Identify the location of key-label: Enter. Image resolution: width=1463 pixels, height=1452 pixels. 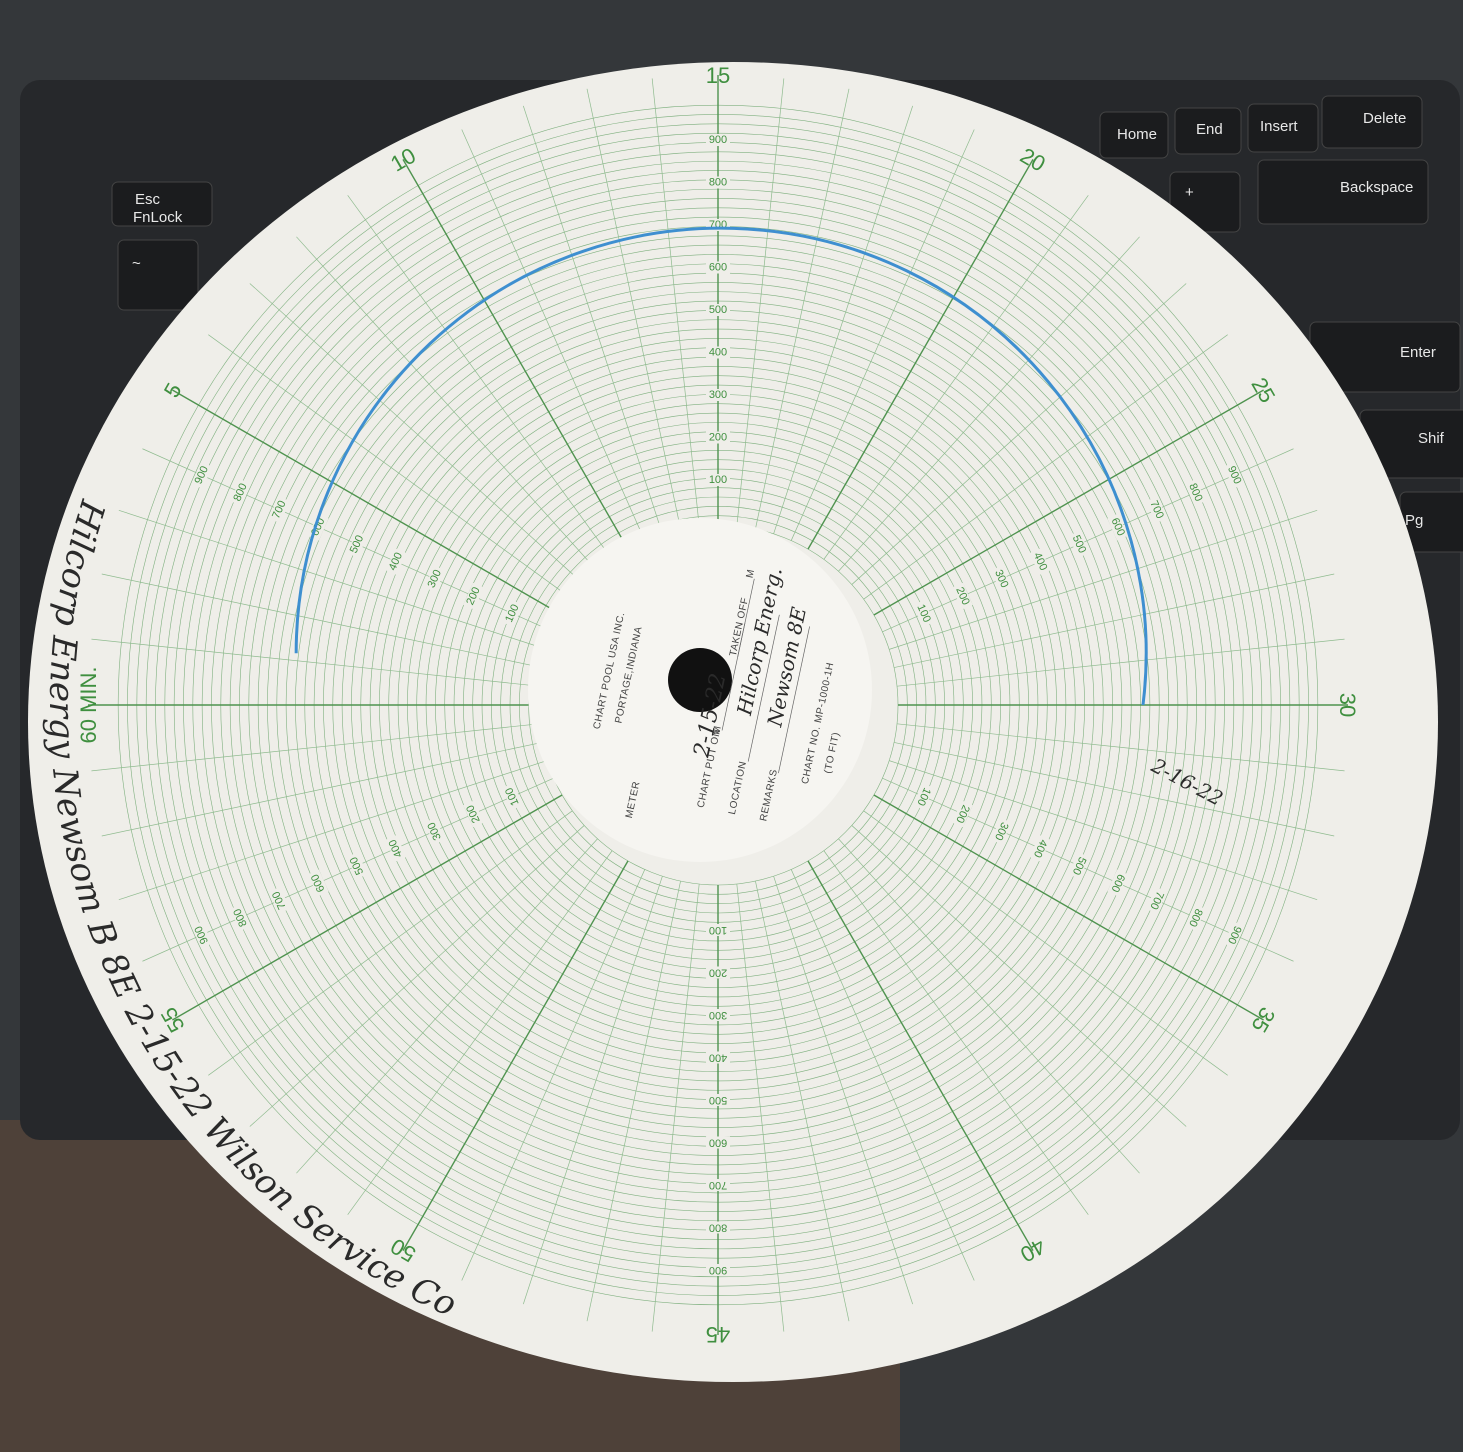
(1418, 352).